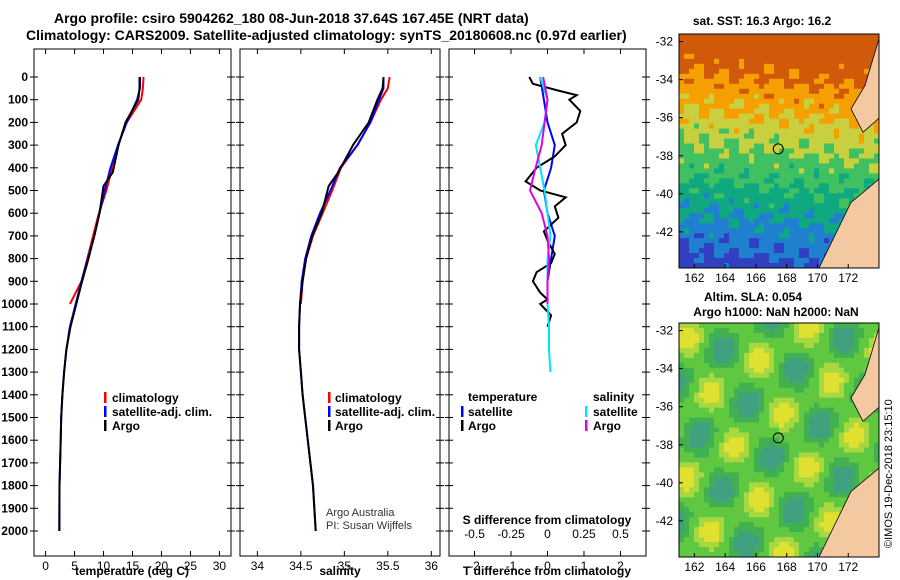  I want to click on y-tick-label: 1300, so click(14, 372).